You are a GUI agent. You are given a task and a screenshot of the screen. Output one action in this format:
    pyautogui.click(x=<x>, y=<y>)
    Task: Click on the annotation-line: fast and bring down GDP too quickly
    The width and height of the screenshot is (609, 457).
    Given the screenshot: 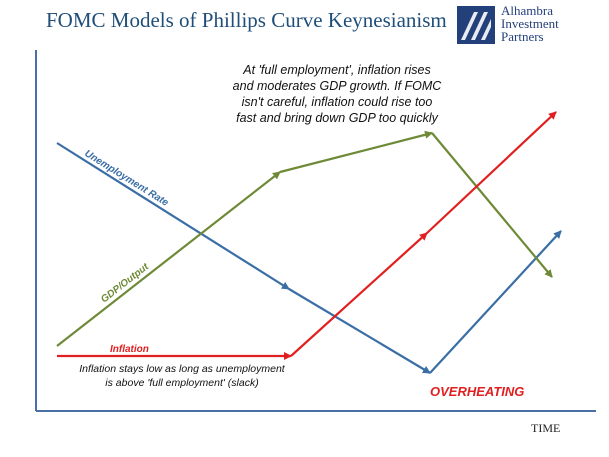 What is the action you would take?
    pyautogui.click(x=337, y=118)
    